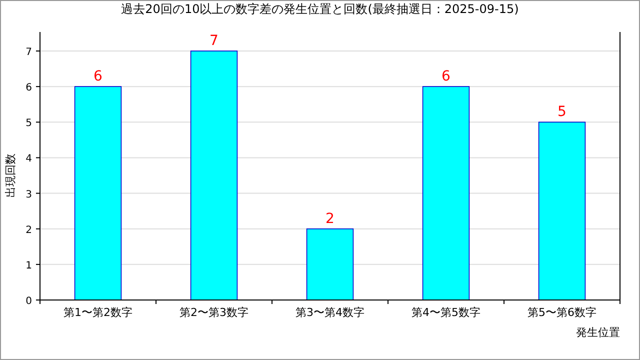 This screenshot has width=640, height=360. What do you see at coordinates (562, 112) in the screenshot?
I see `data-label: 5` at bounding box center [562, 112].